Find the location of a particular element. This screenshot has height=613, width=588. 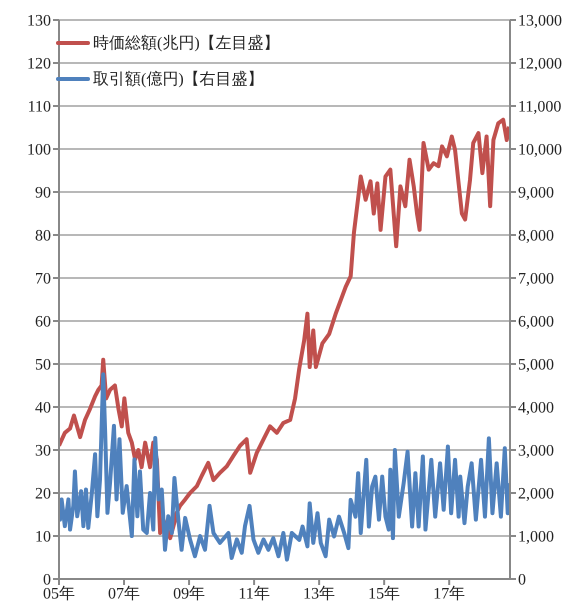

y2-tick-label: 13,000 is located at coordinates (540, 21).